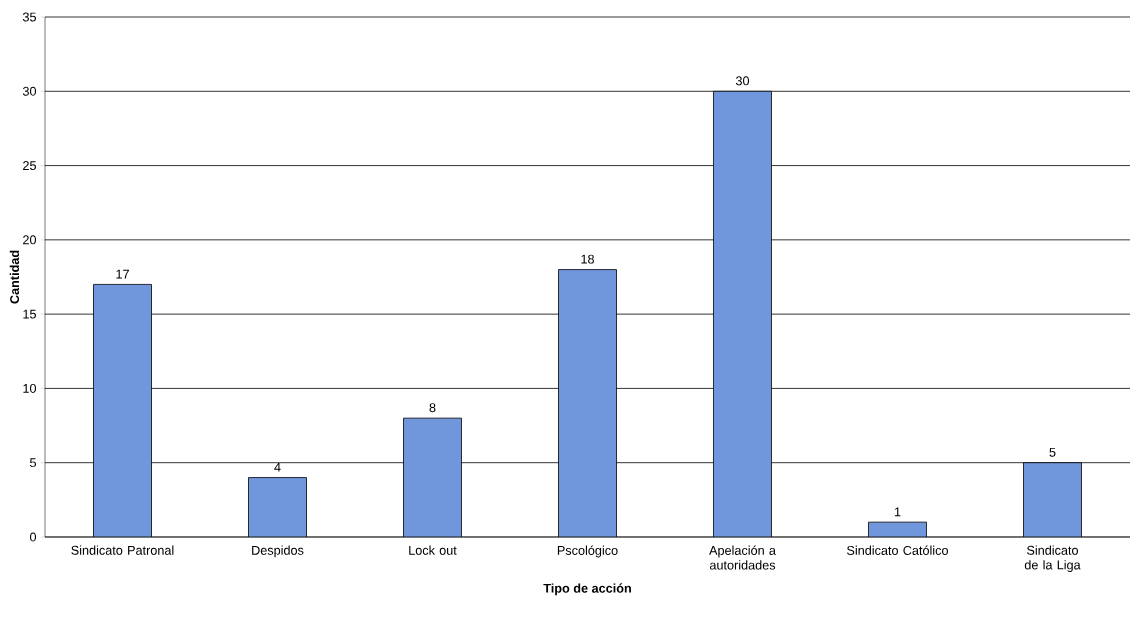 This screenshot has height=621, width=1133. I want to click on data-label: 30, so click(742, 81).